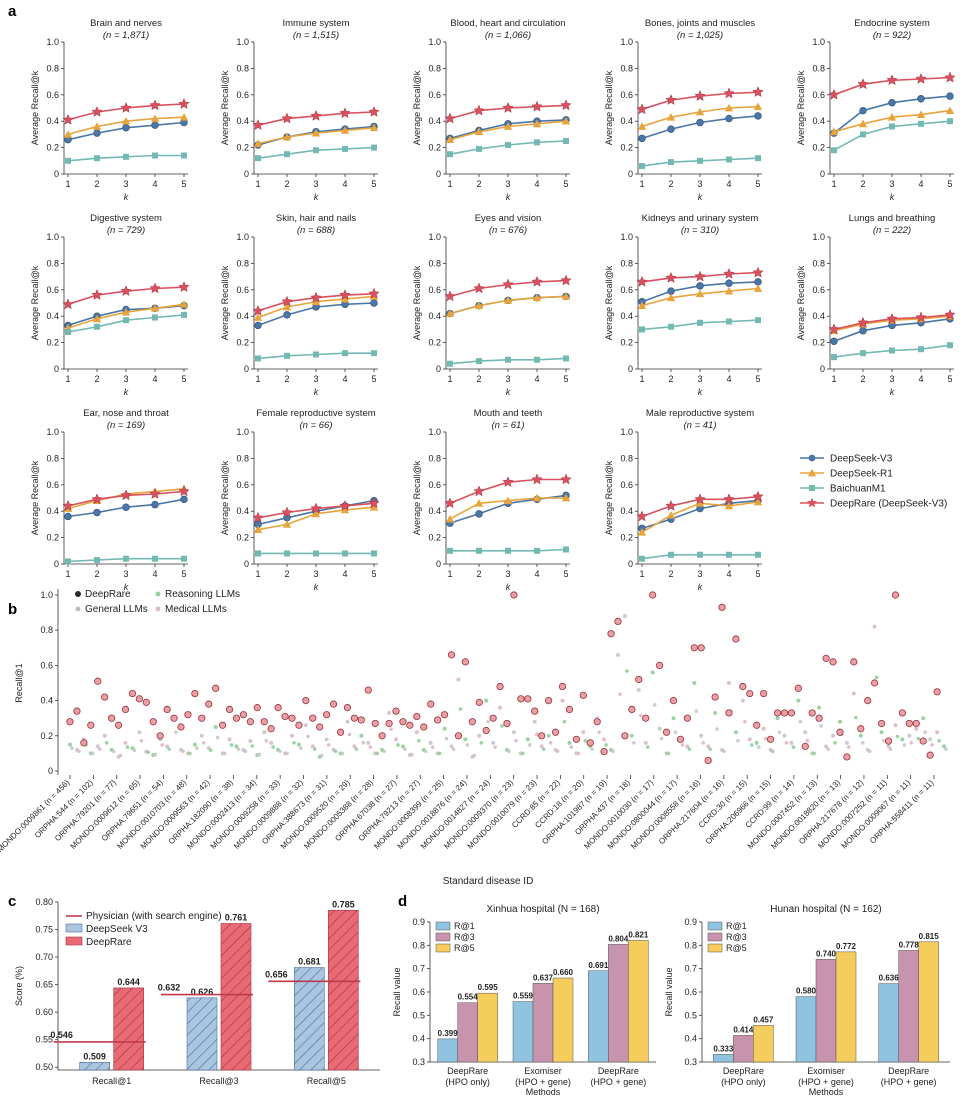 Image resolution: width=960 pixels, height=1100 pixels. I want to click on subplot-n: (n = 1,025), so click(700, 35).